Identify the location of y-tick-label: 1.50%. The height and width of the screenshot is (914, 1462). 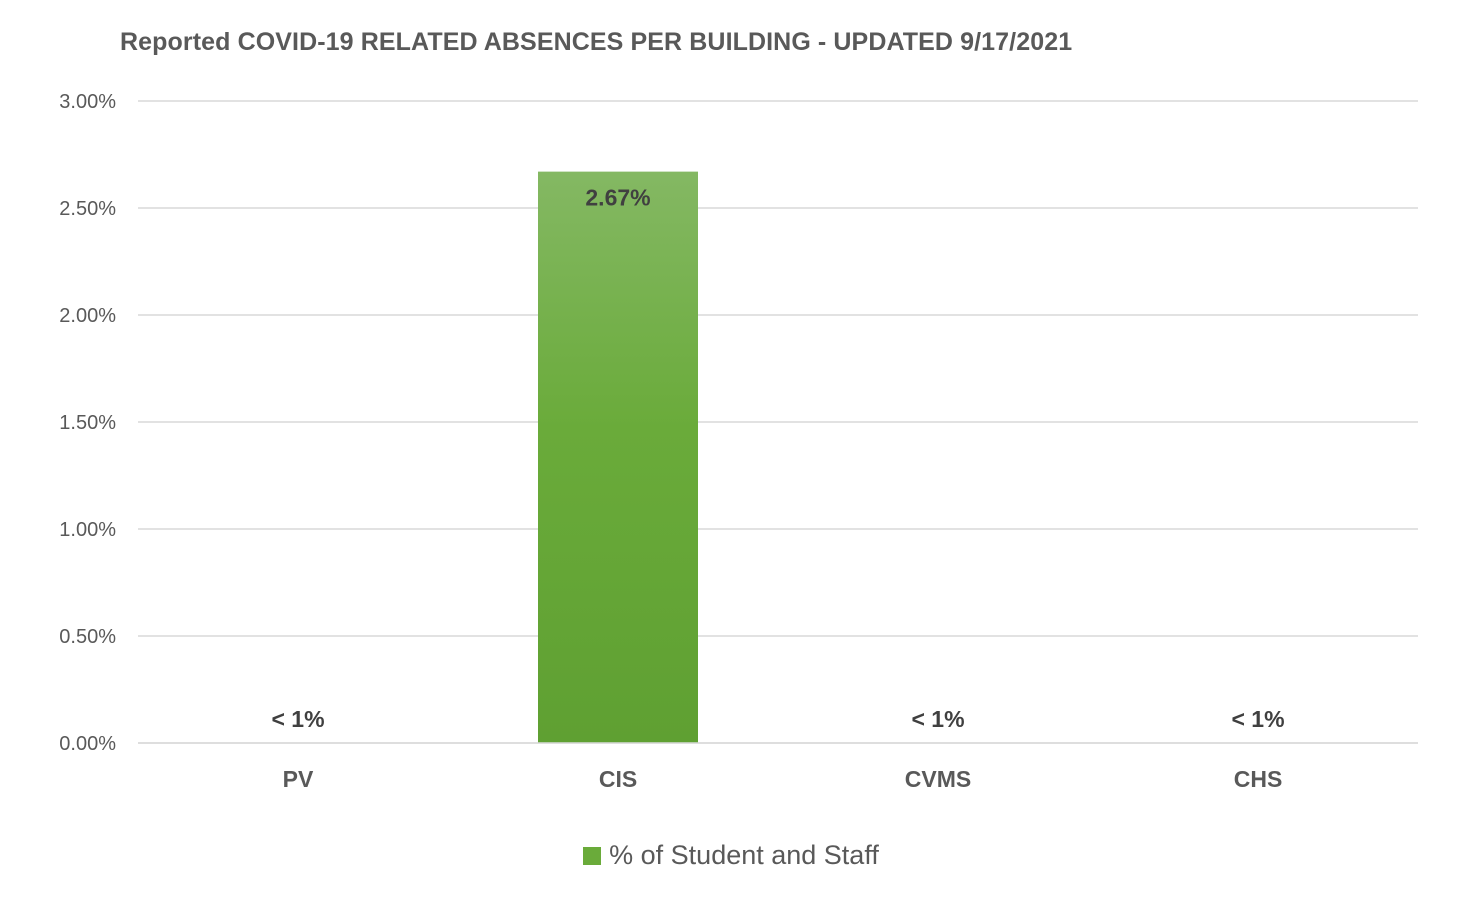
(87, 423).